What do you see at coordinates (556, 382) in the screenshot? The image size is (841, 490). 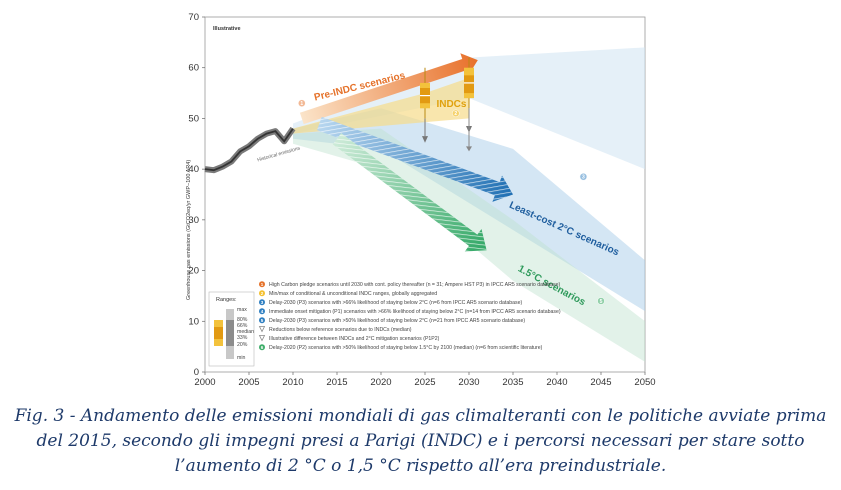 I see `x-tick-label: 2040` at bounding box center [556, 382].